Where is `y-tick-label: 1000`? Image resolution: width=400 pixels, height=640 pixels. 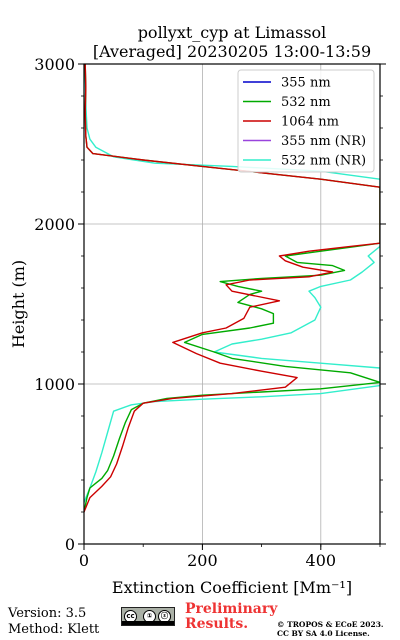
y-tick-label: 1000 is located at coordinates (54, 384).